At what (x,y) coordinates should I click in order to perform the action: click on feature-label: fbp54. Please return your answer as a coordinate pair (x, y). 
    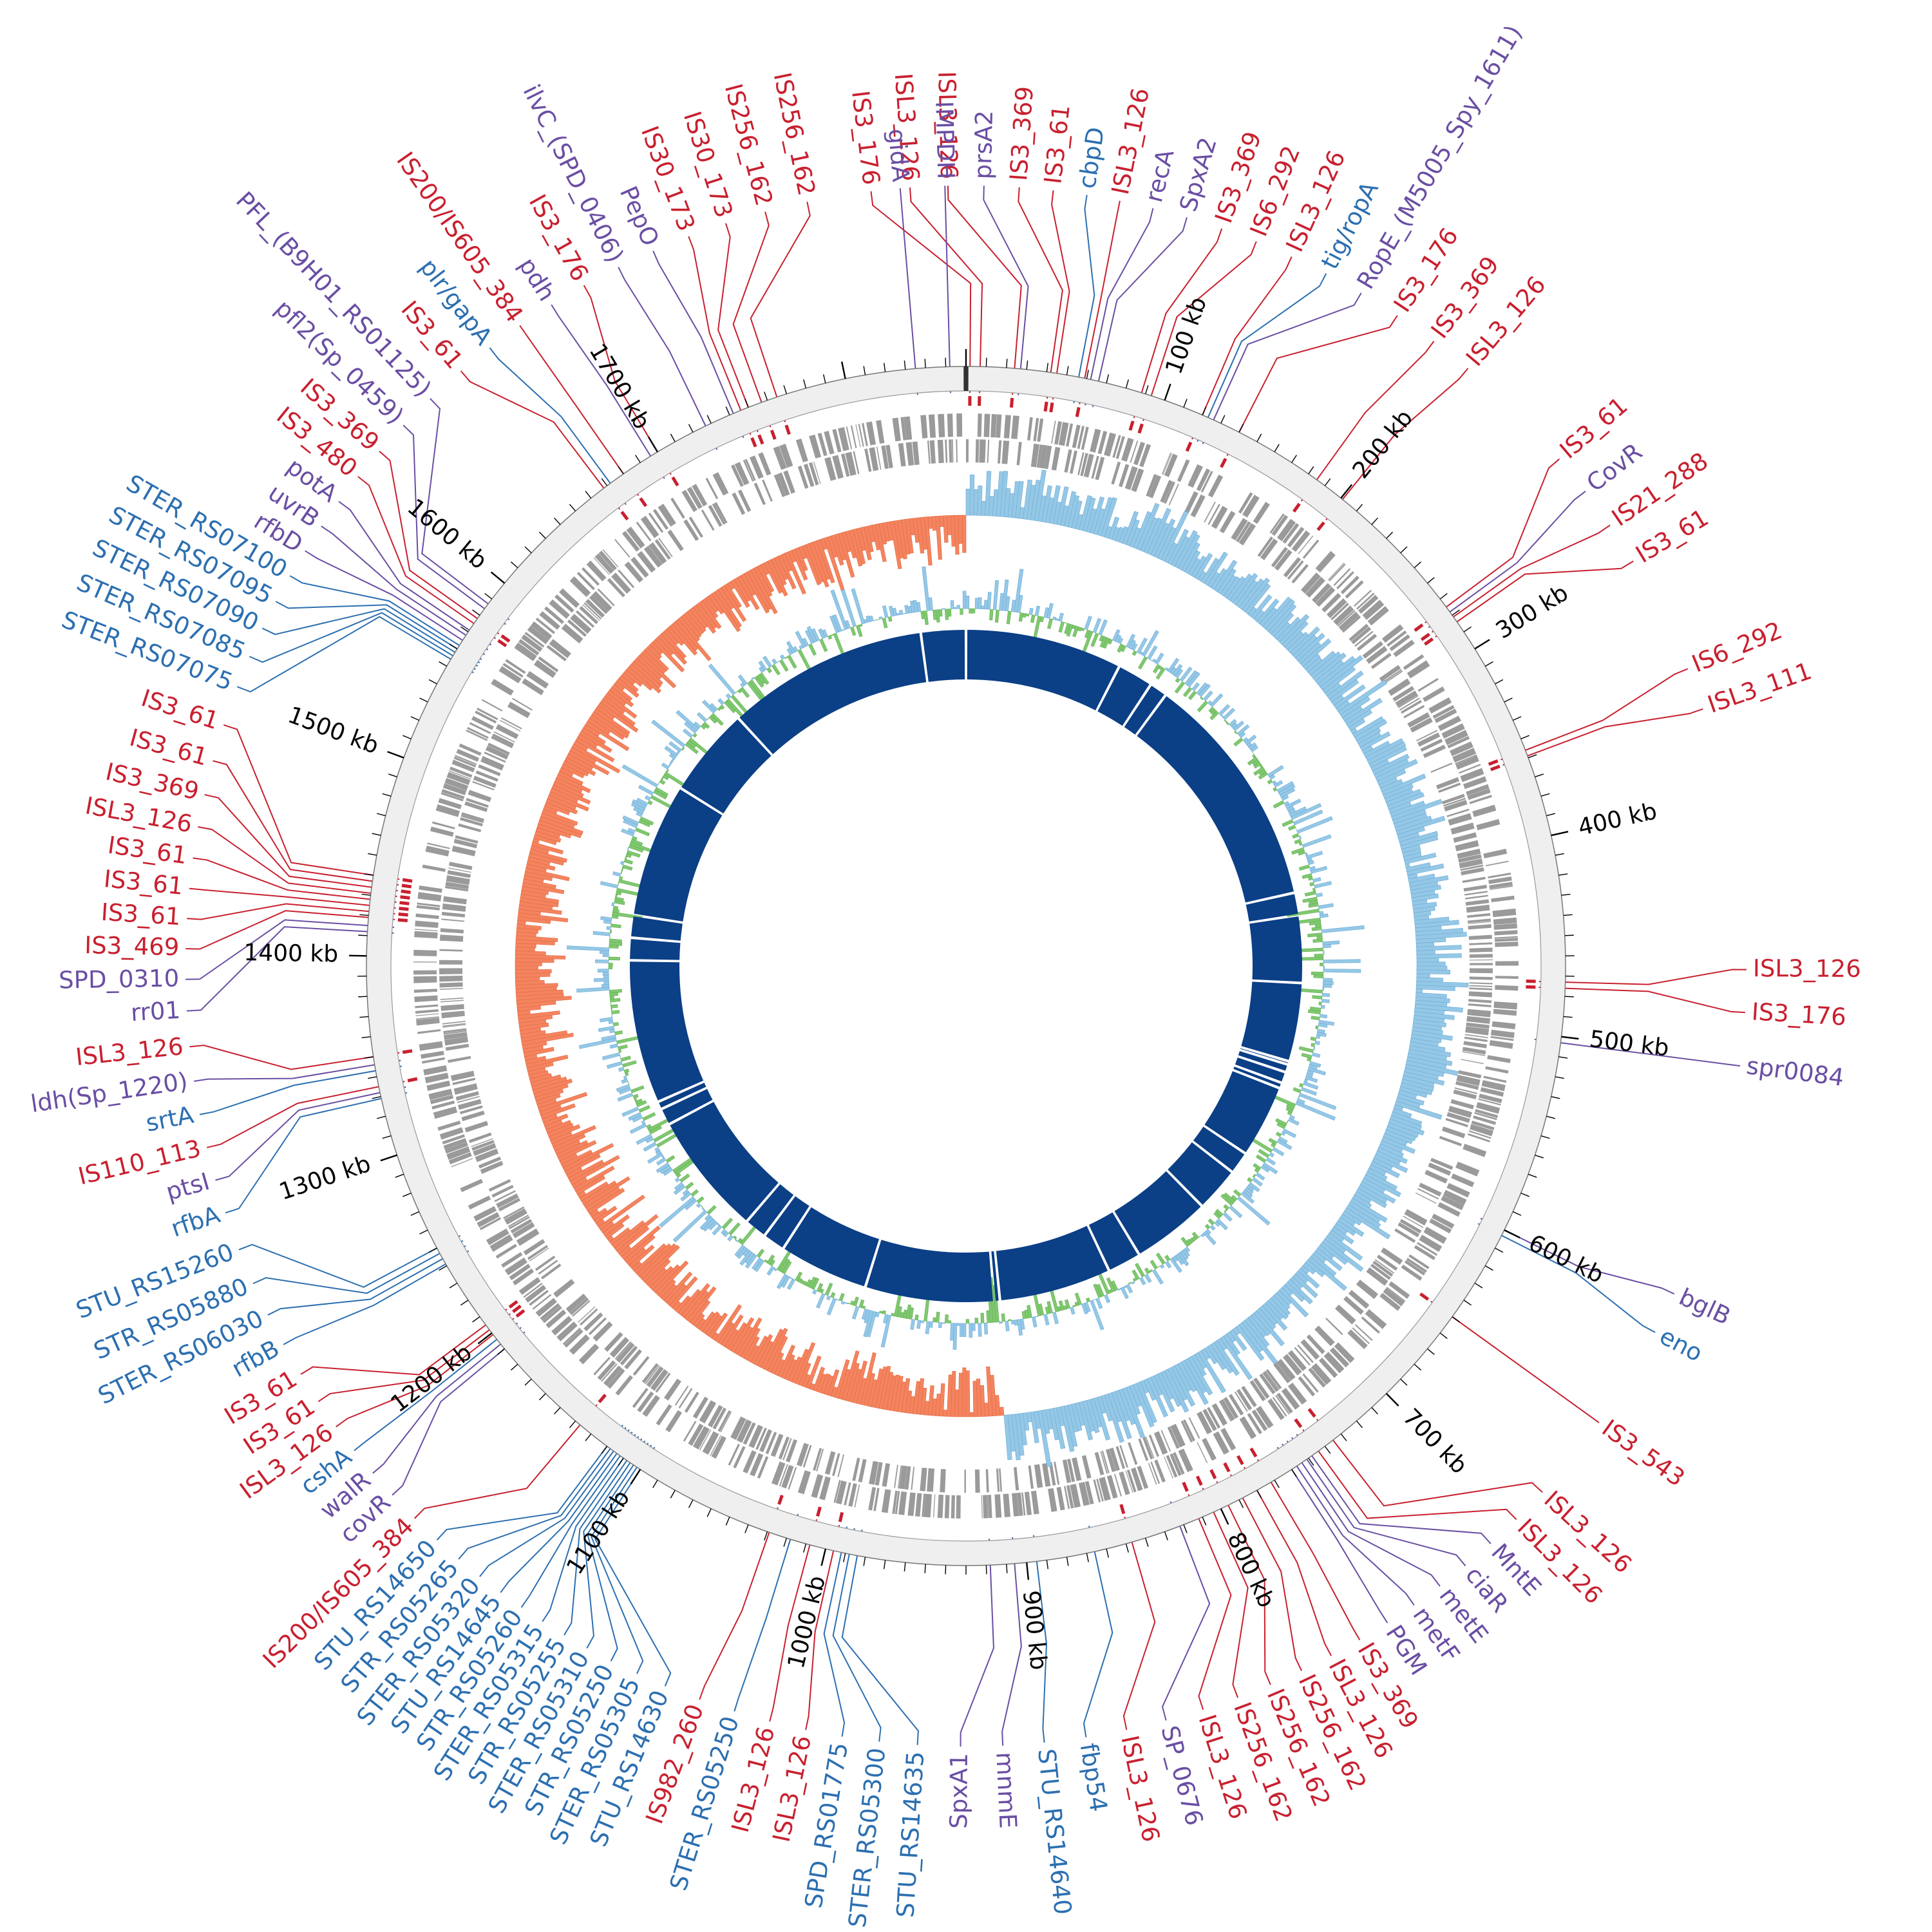
    Looking at the image, I should click on (1094, 1777).